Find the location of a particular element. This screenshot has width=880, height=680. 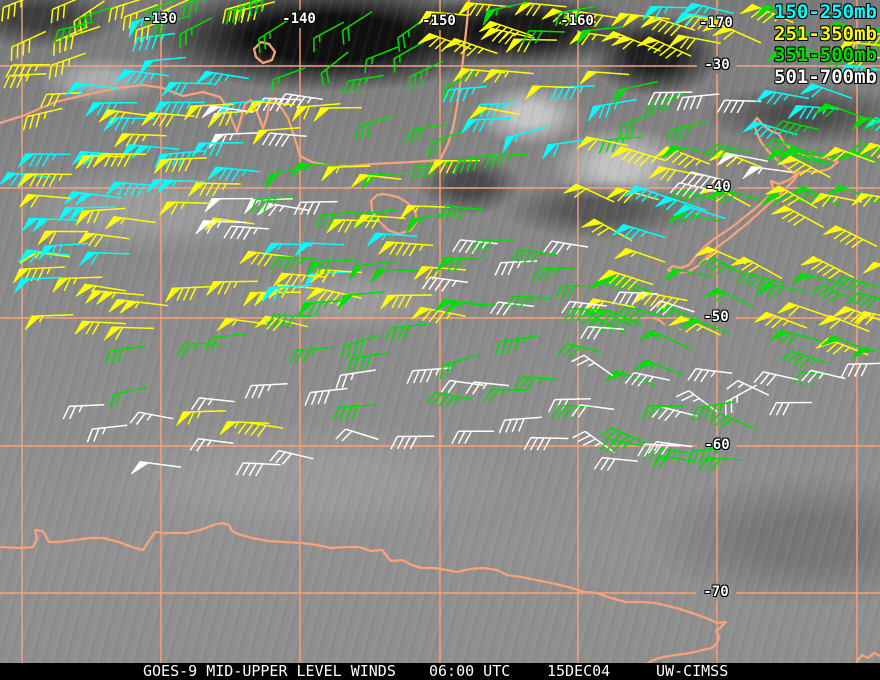

credit-label: UW-CIMSS is located at coordinates (692, 671).